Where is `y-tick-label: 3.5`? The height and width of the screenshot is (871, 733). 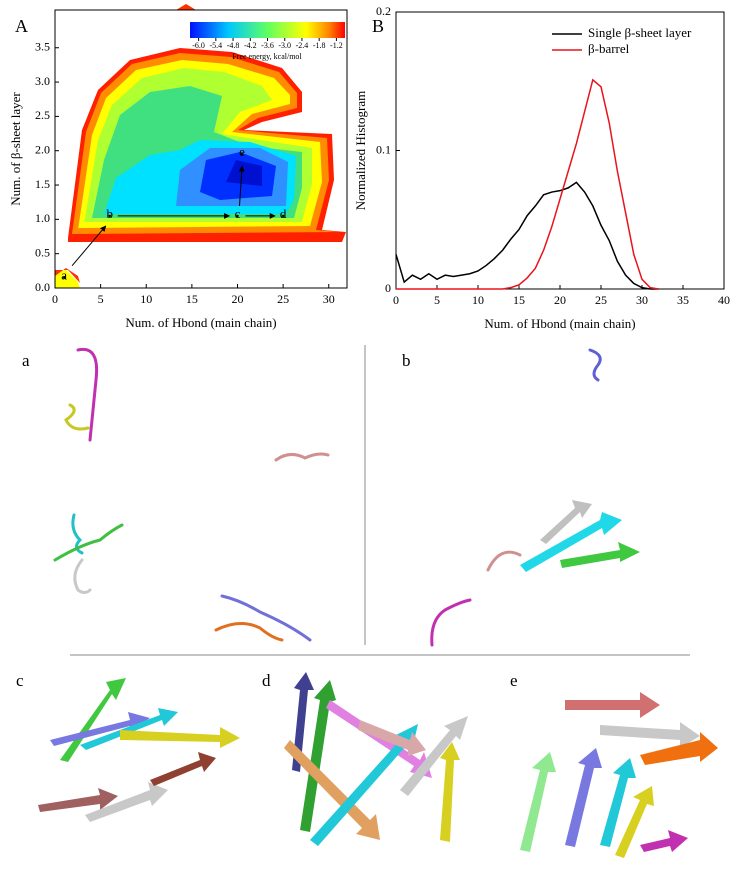 y-tick-label: 3.5 is located at coordinates (42, 47).